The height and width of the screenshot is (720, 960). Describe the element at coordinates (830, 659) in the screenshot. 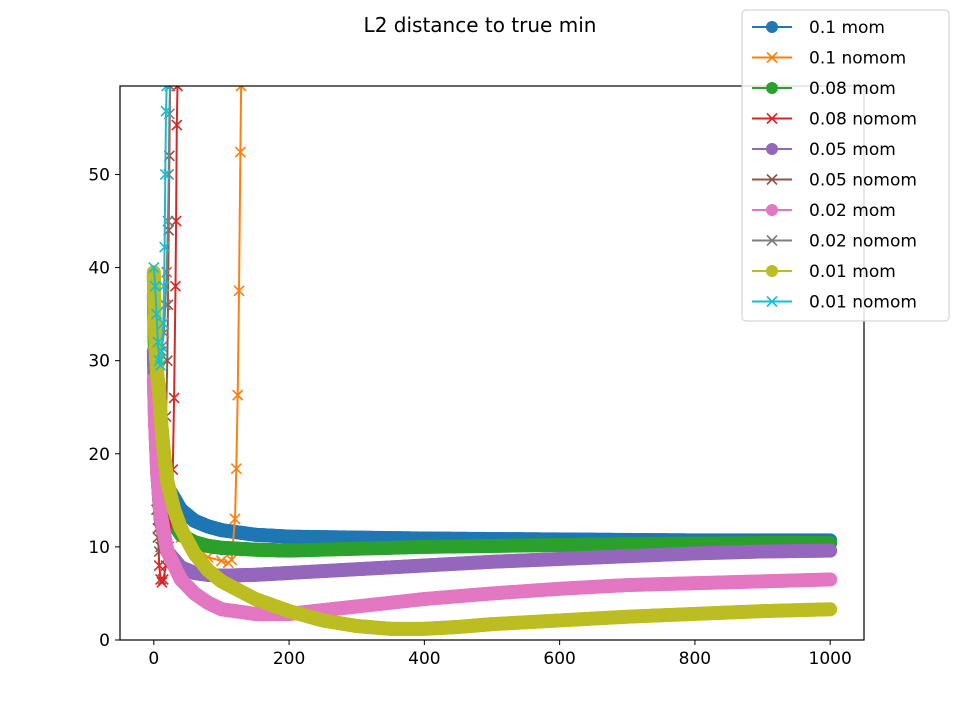

I see `x-tick-label: 1000` at that location.